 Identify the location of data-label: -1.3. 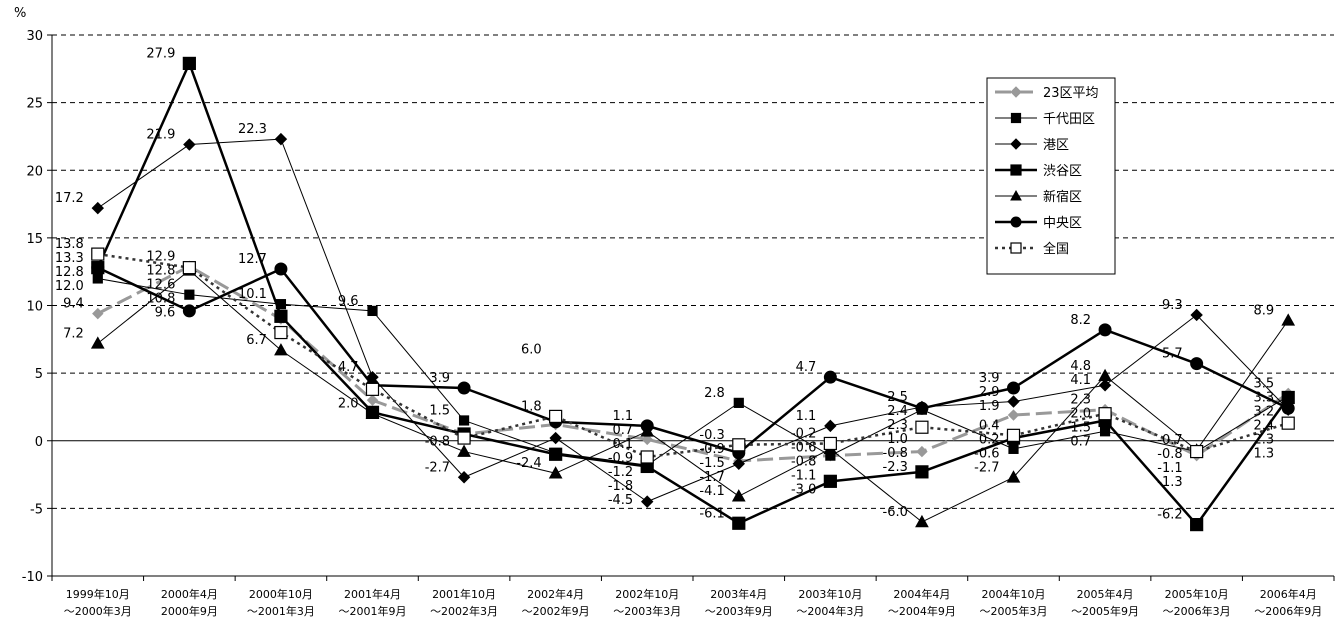
(1169, 482).